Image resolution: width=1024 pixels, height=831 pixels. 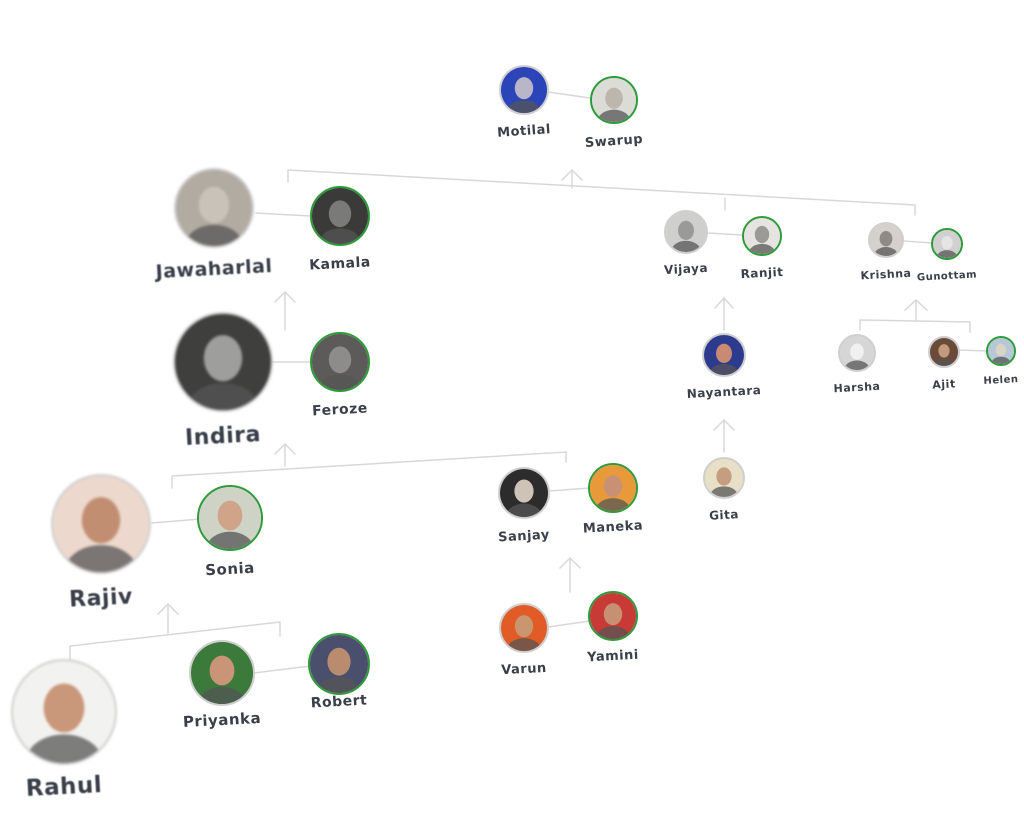 I want to click on person-node-gunottam, so click(x=947, y=244).